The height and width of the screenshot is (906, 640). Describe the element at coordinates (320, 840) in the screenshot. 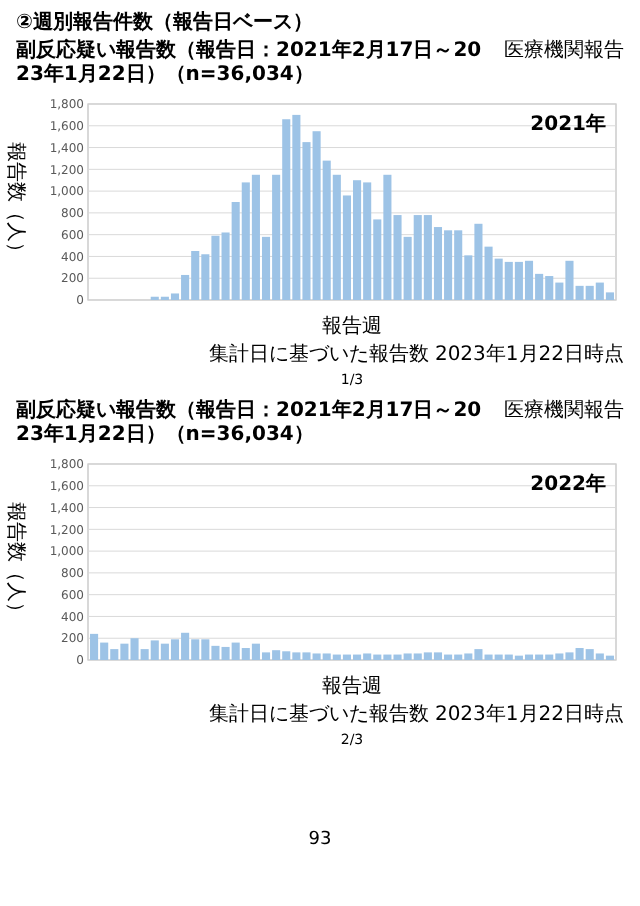

I see `text: 93` at that location.